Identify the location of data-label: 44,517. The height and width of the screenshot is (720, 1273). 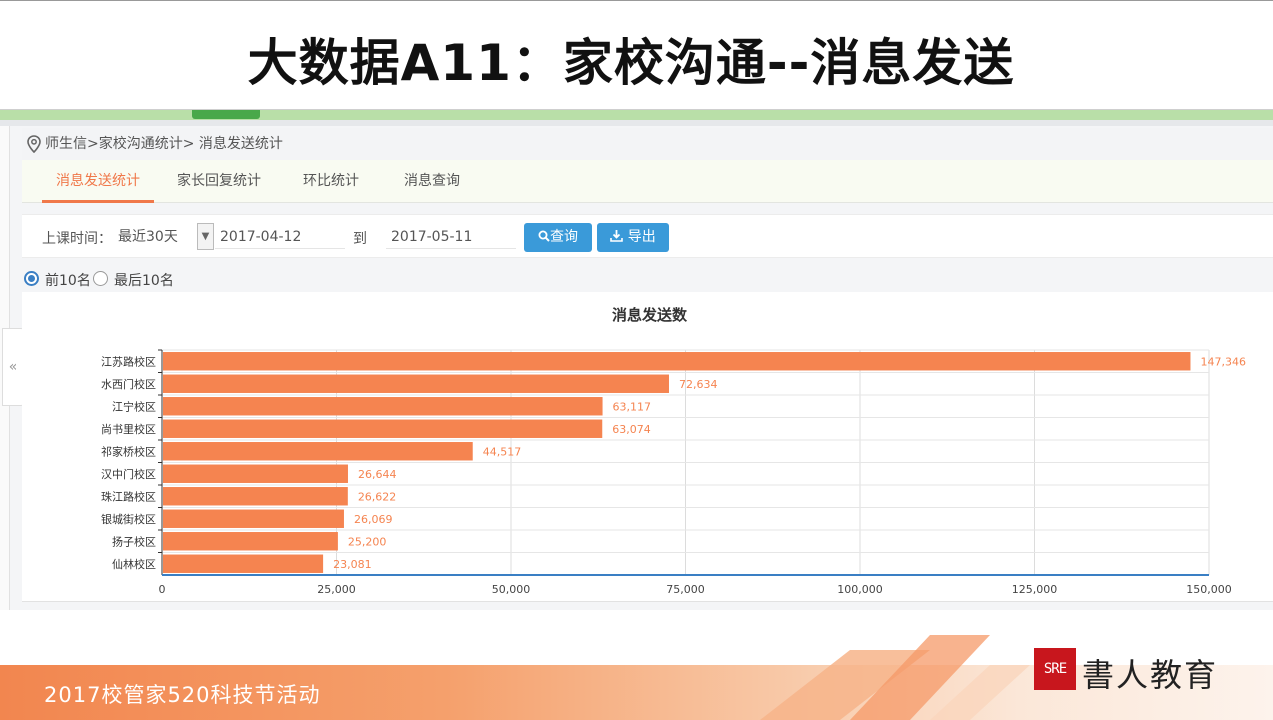
(502, 451).